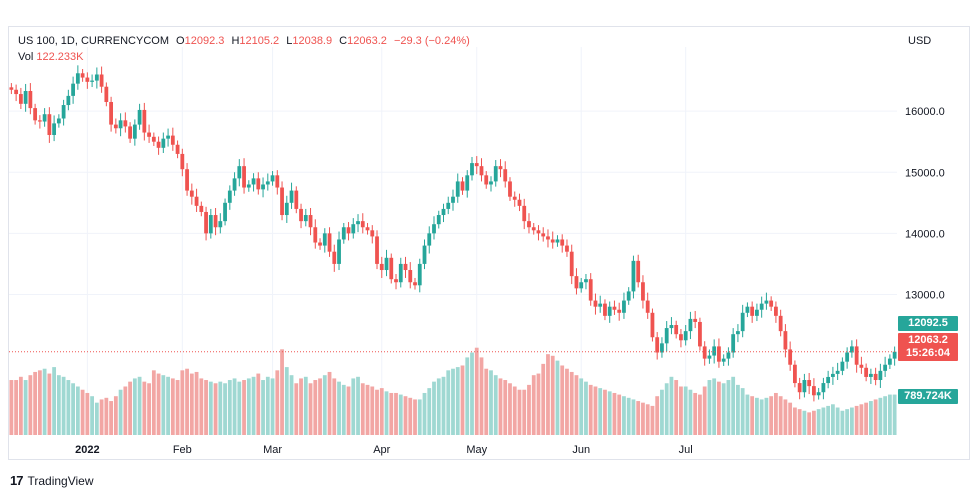 The height and width of the screenshot is (498, 979). What do you see at coordinates (431, 41) in the screenshot?
I see `change-value: −29.3 (−0.24%)` at bounding box center [431, 41].